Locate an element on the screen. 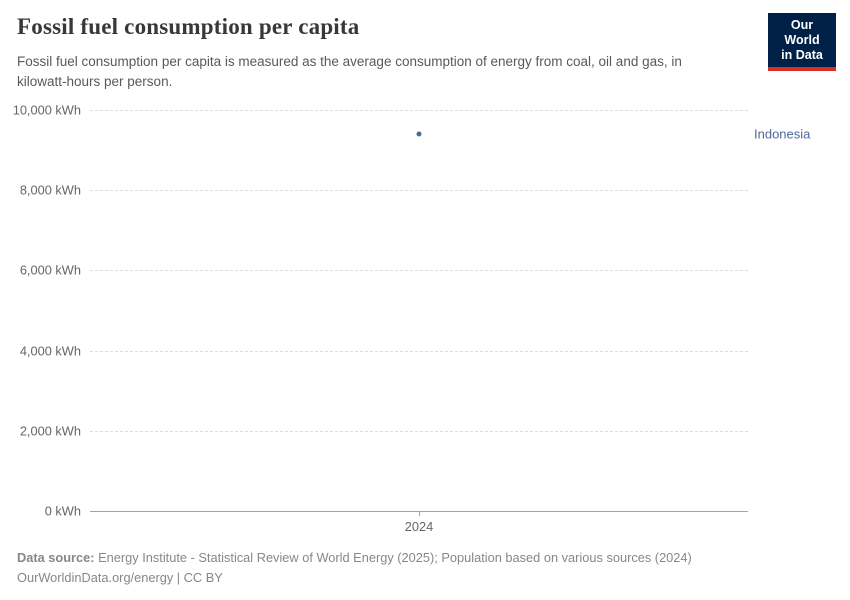 This screenshot has width=850, height=600. y-axis-tick-label: 10,000 kWh is located at coordinates (46, 110).